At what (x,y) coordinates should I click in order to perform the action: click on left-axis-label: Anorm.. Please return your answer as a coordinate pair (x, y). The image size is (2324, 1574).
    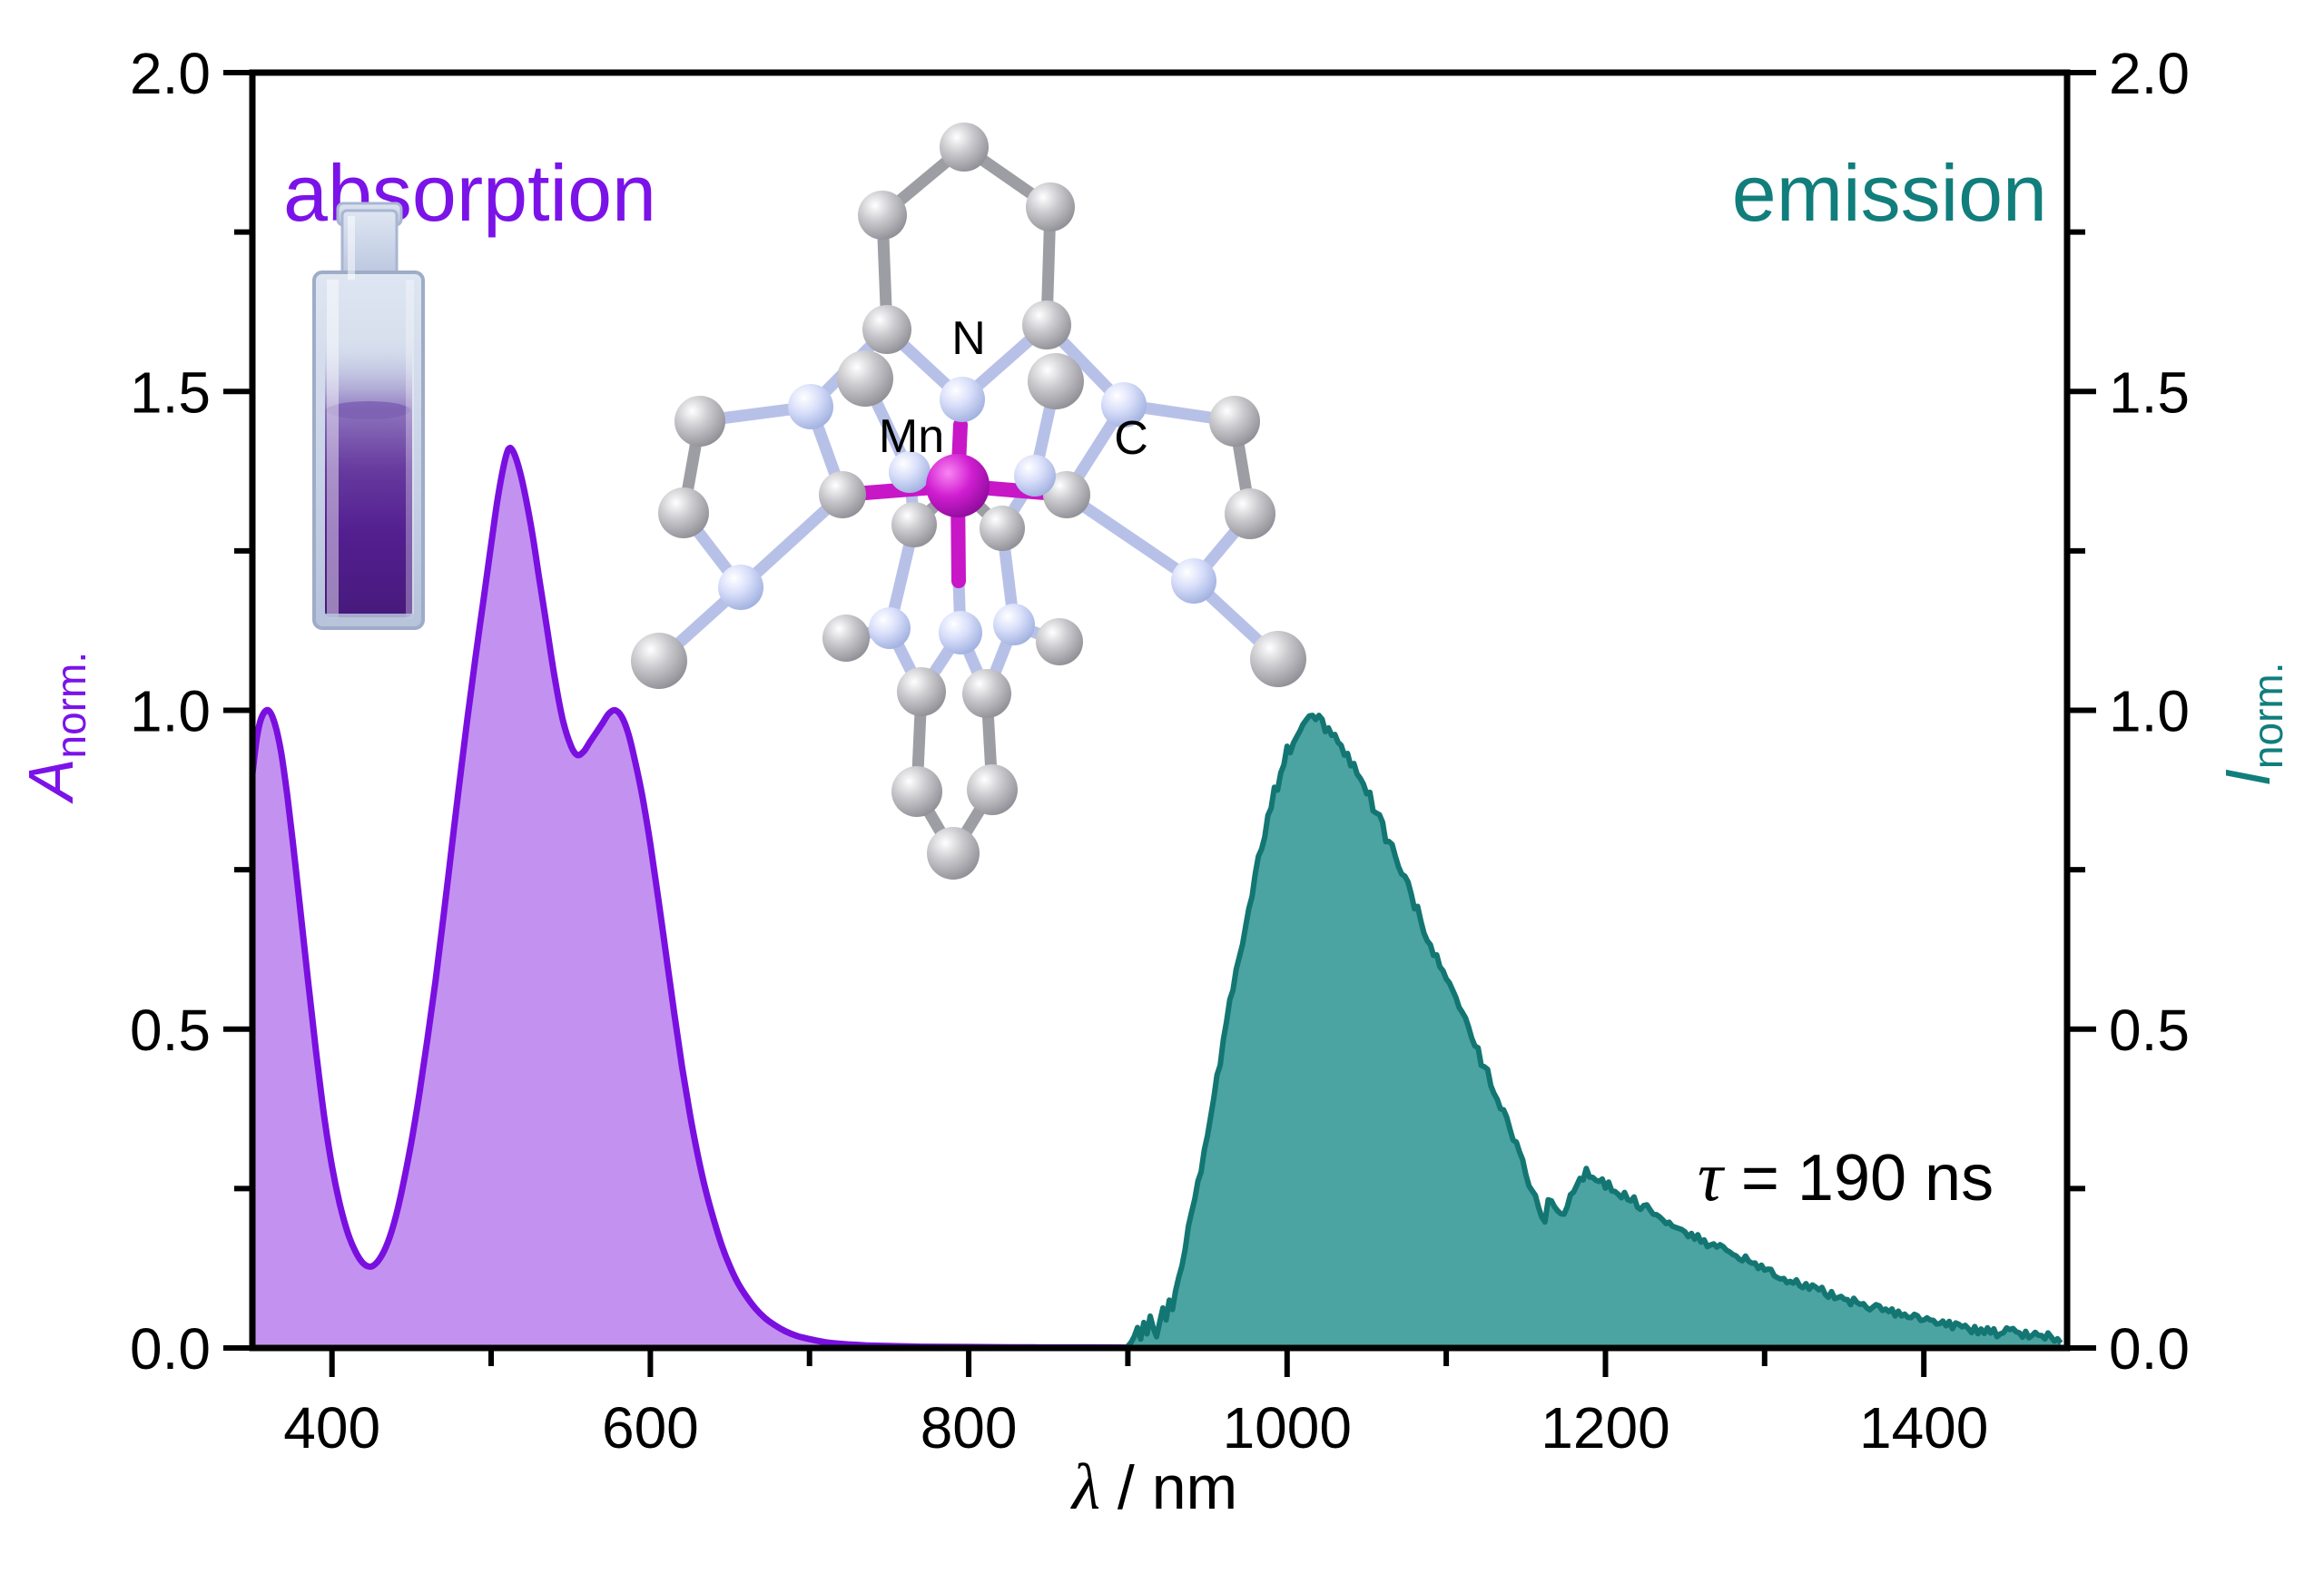
    Looking at the image, I should click on (54, 728).